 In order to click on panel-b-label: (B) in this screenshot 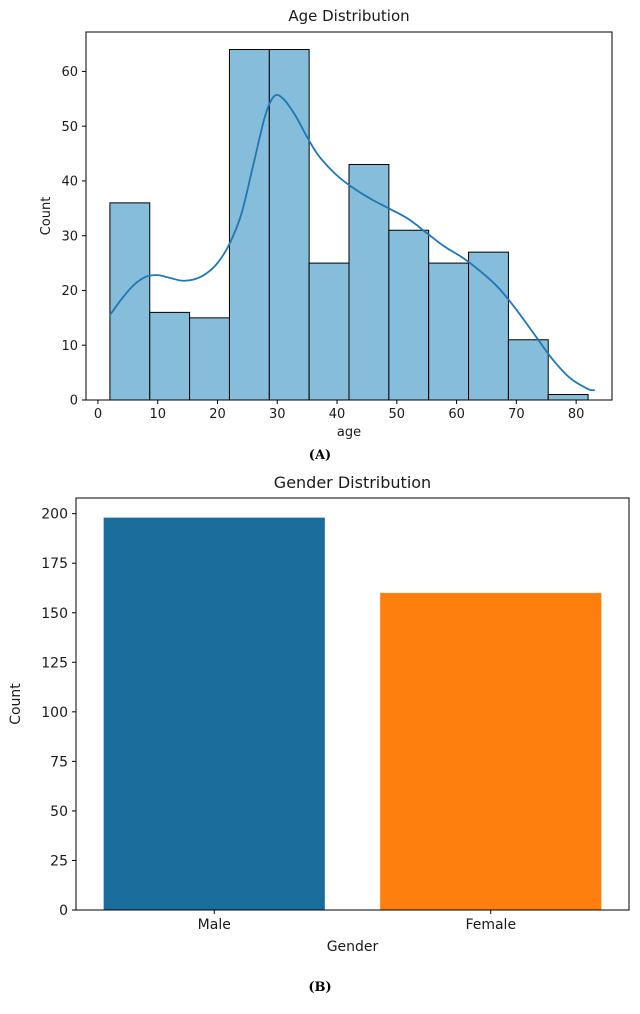, I will do `click(320, 987)`.